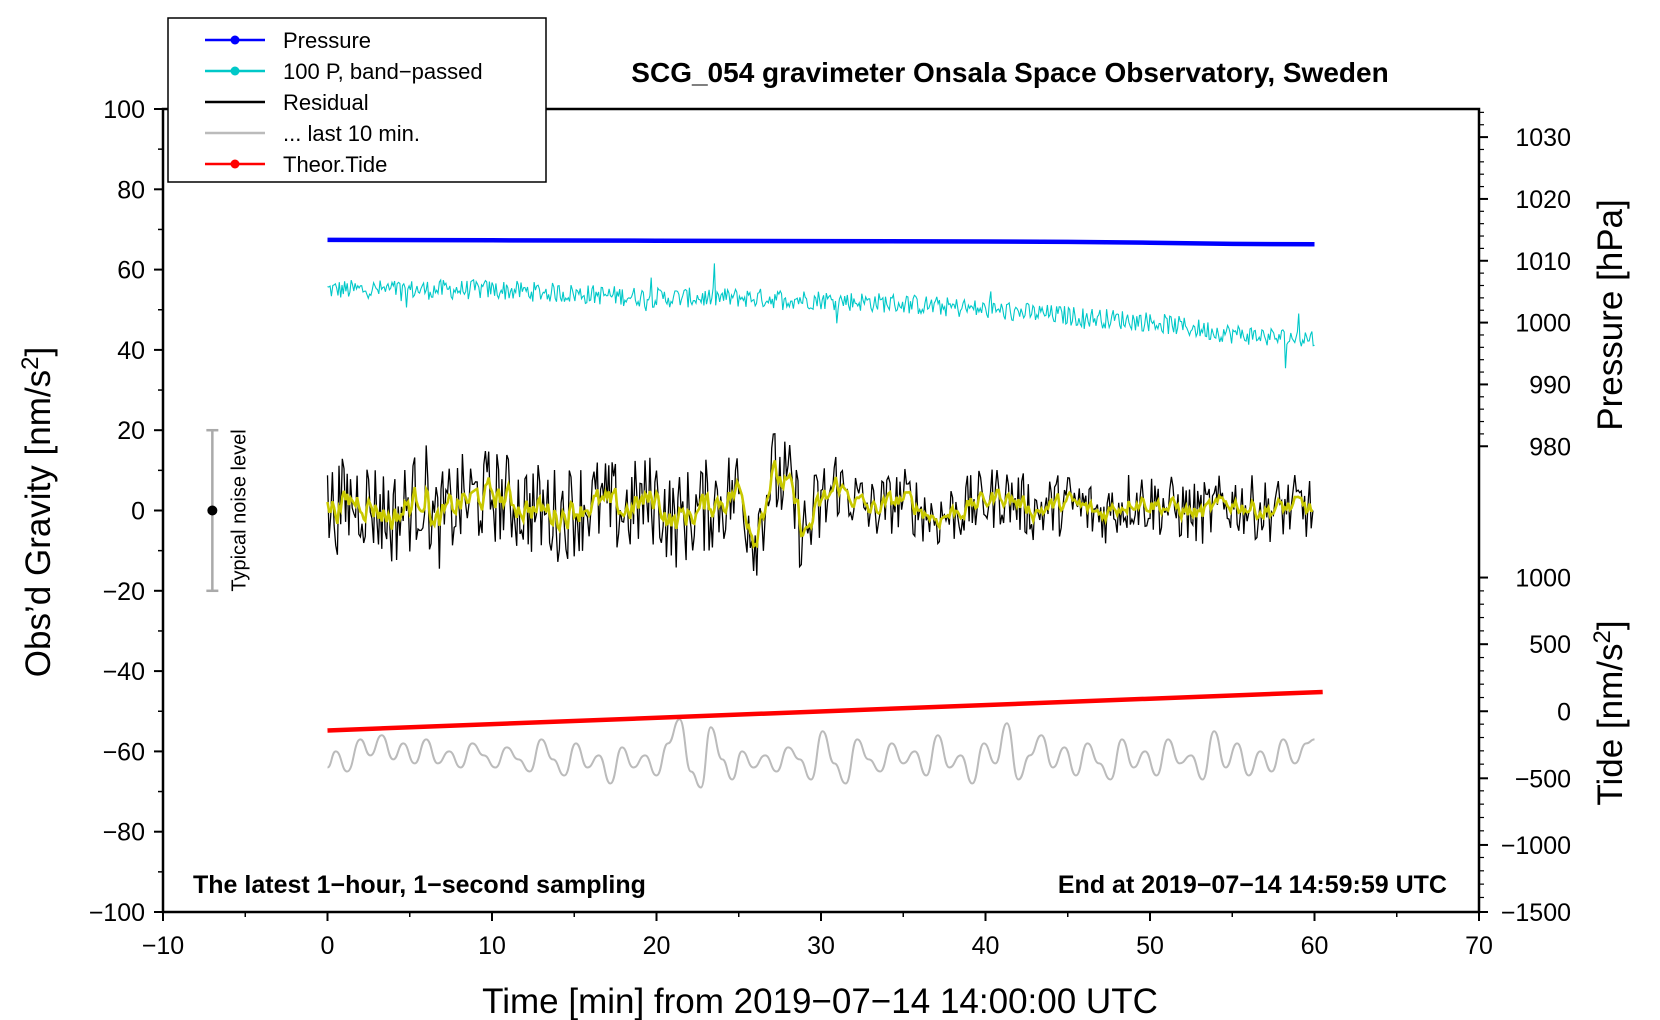  I want to click on tide-tick-label: 500, so click(1550, 645).